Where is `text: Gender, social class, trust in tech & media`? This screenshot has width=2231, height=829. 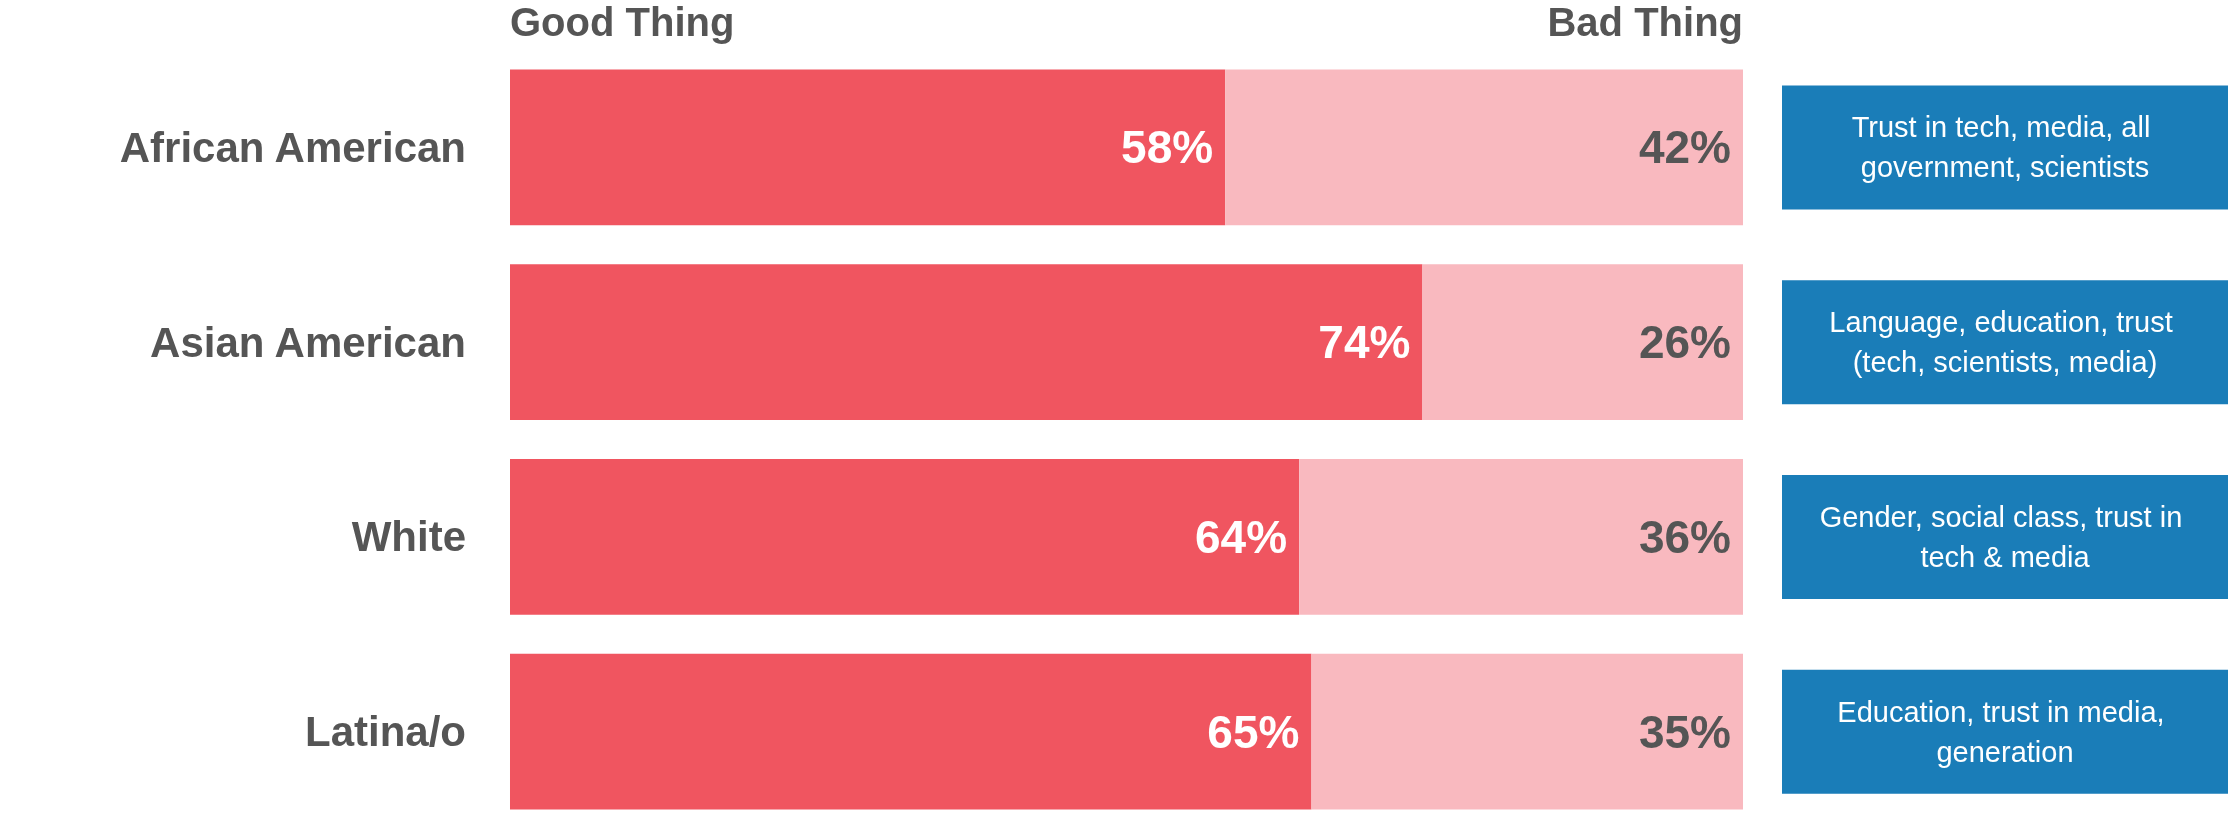 text: Gender, social class, trust in tech & media is located at coordinates (2005, 536).